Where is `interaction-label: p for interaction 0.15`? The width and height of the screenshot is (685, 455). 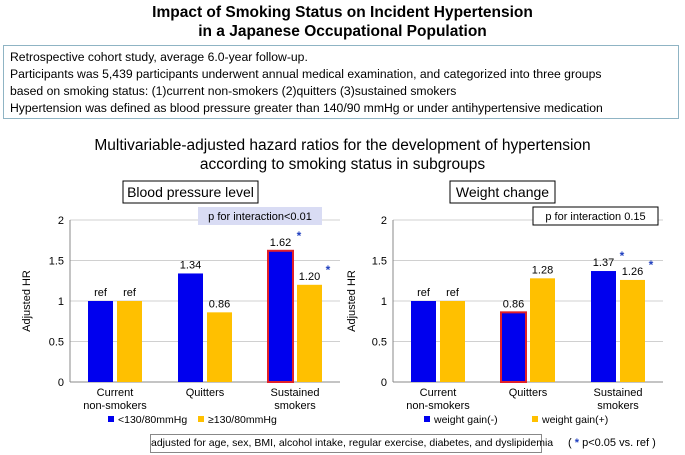
interaction-label: p for interaction 0.15 is located at coordinates (595, 217).